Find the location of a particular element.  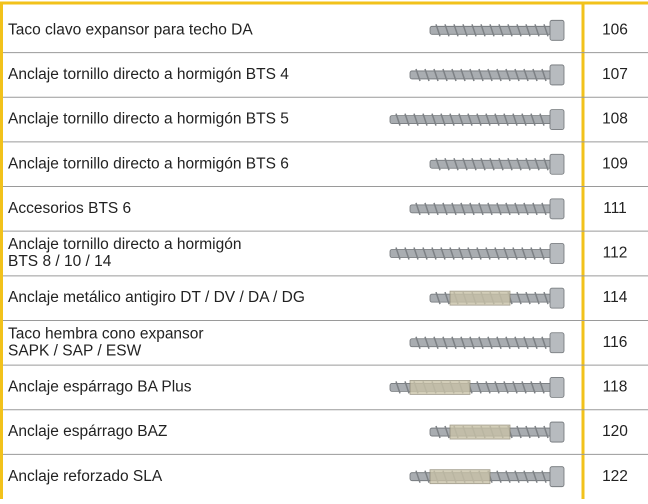

product-name: Taco clavo expansor para techo DA is located at coordinates (130, 29).